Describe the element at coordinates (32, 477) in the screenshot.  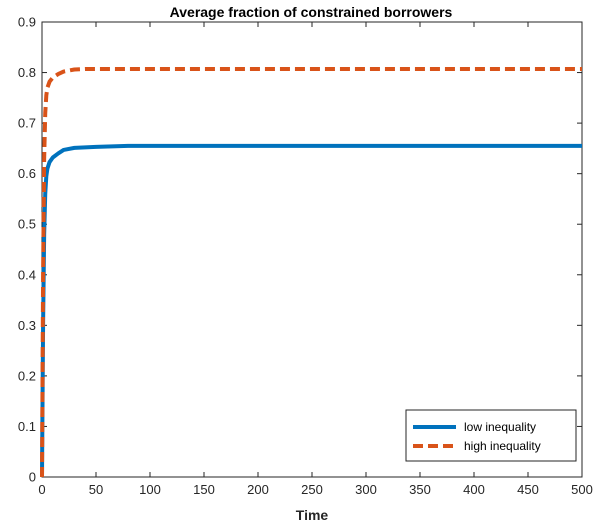
I see `y-tick-label: 0` at that location.